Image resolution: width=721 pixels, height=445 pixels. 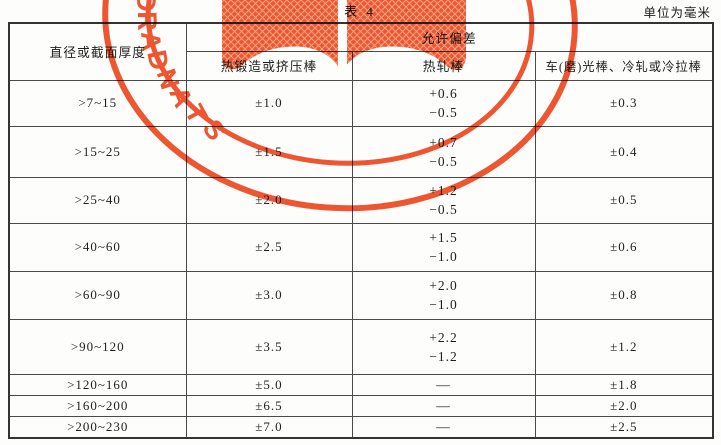 I want to click on table-row: >25~40 ±2.0 +1.2 −0.5 ±0.5, so click(x=361, y=200).